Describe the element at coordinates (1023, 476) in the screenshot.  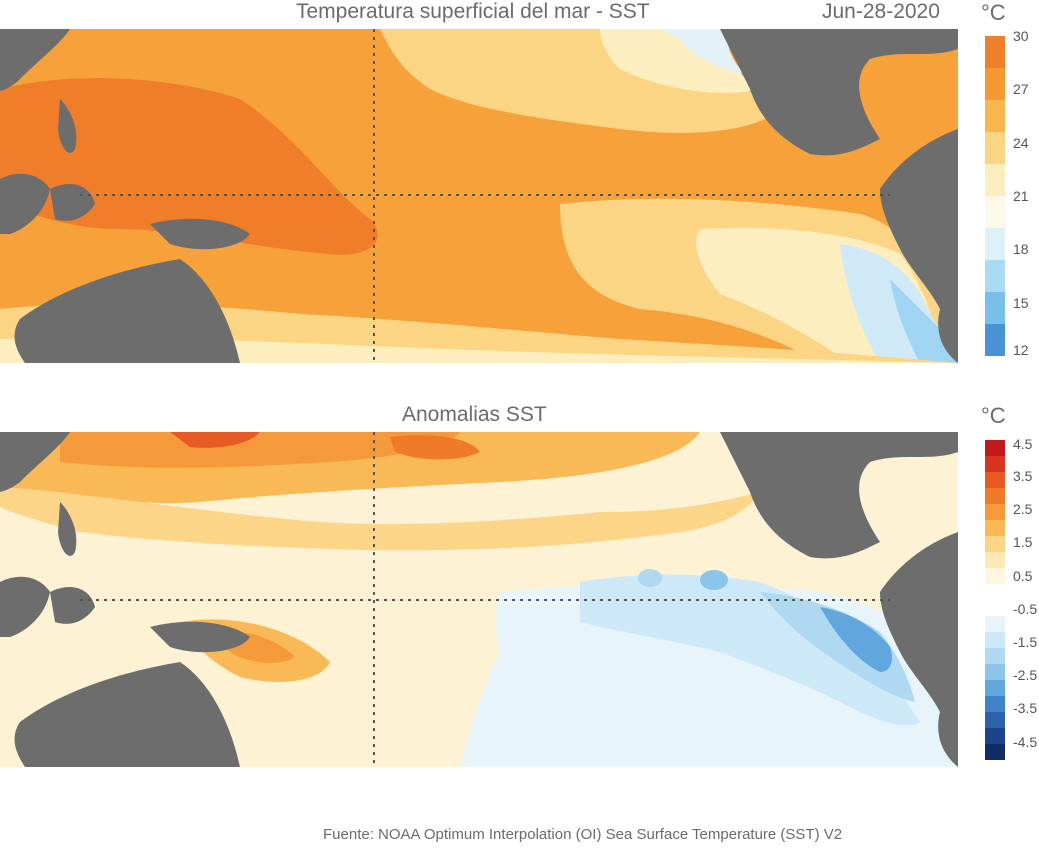
I see `colorbar-tick-label: 3.5` at that location.